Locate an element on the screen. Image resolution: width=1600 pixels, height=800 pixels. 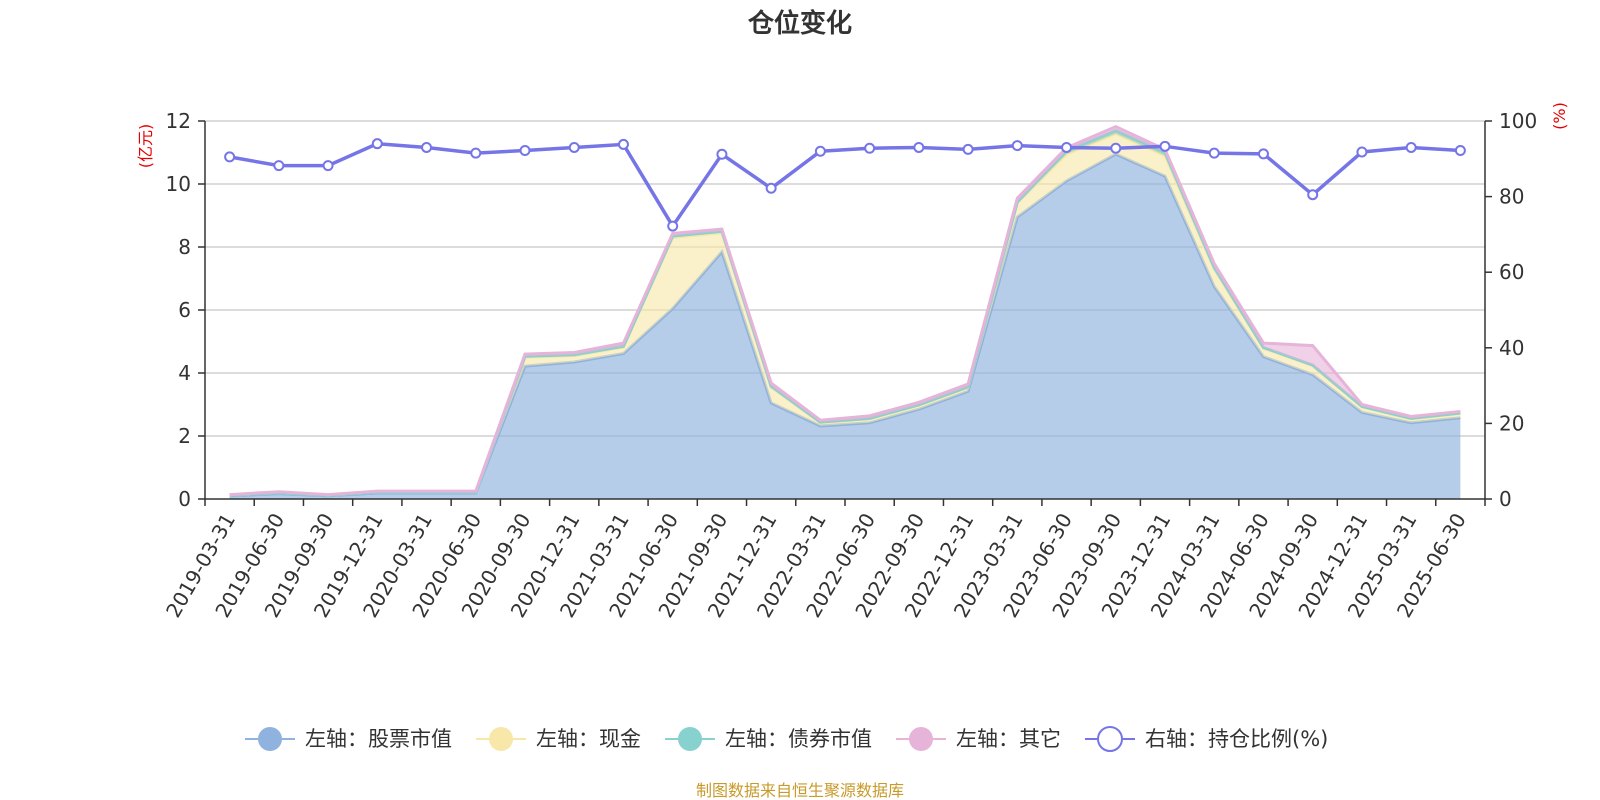
right-tick-label: 80 is located at coordinates (1511, 197).